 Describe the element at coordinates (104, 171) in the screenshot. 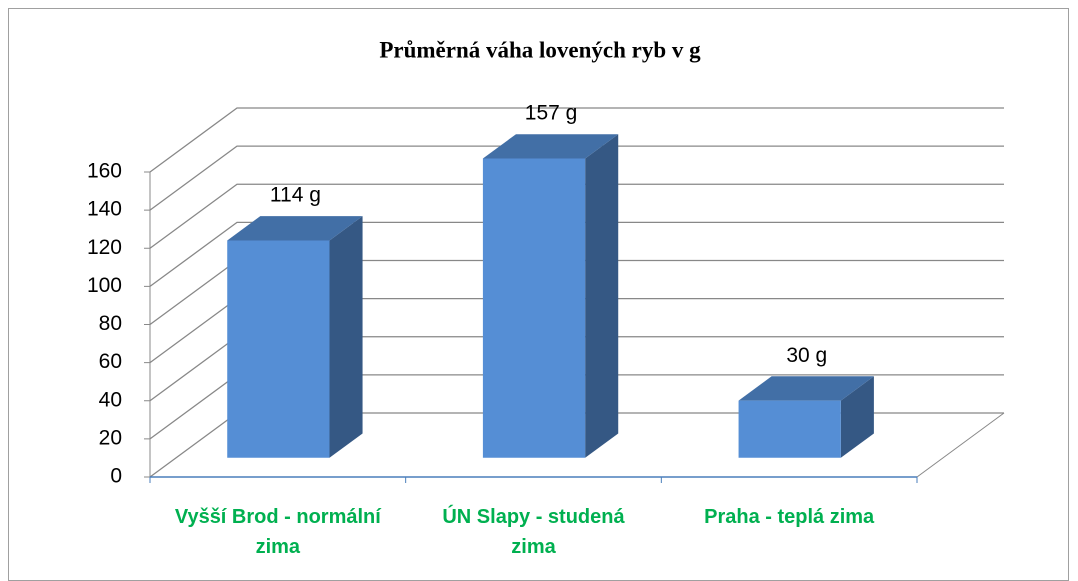

I see `y-tick-label: 160` at that location.